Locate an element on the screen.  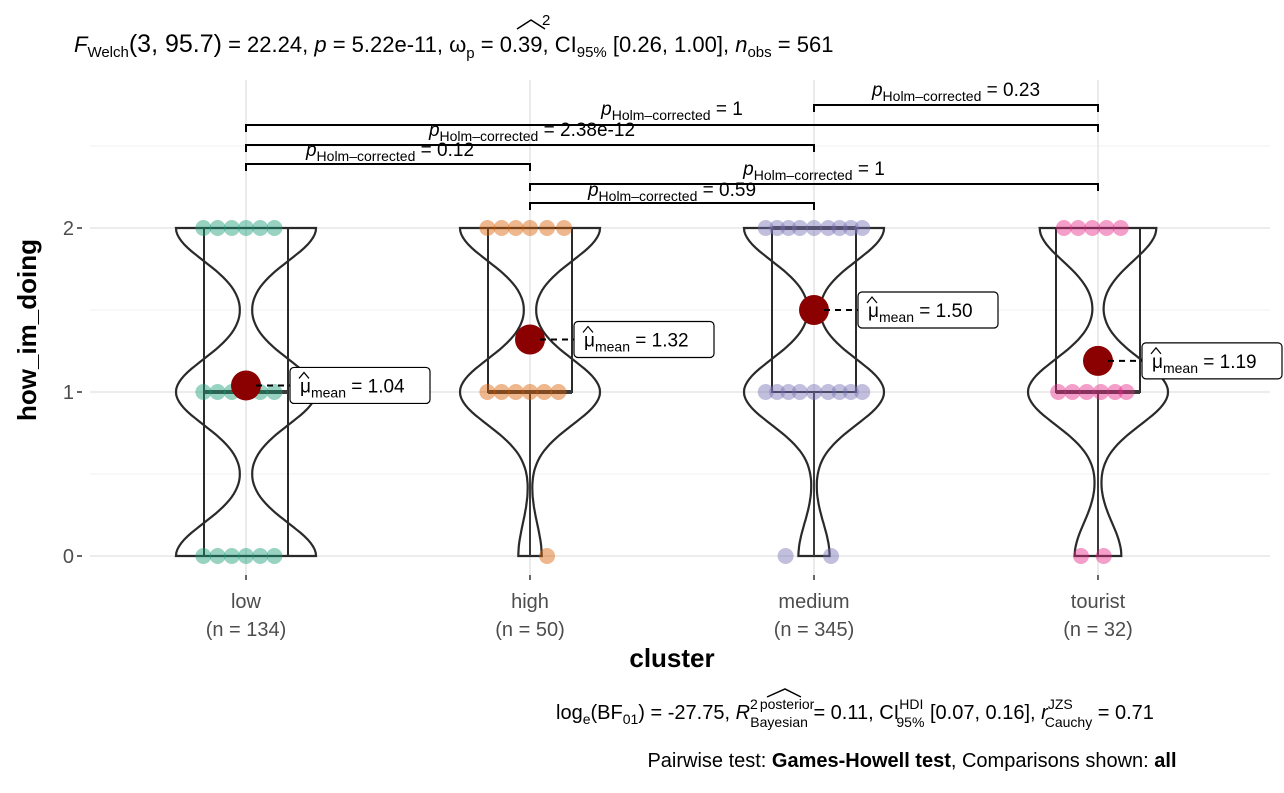
x-tick-n-low: (n = 134) is located at coordinates (246, 630).